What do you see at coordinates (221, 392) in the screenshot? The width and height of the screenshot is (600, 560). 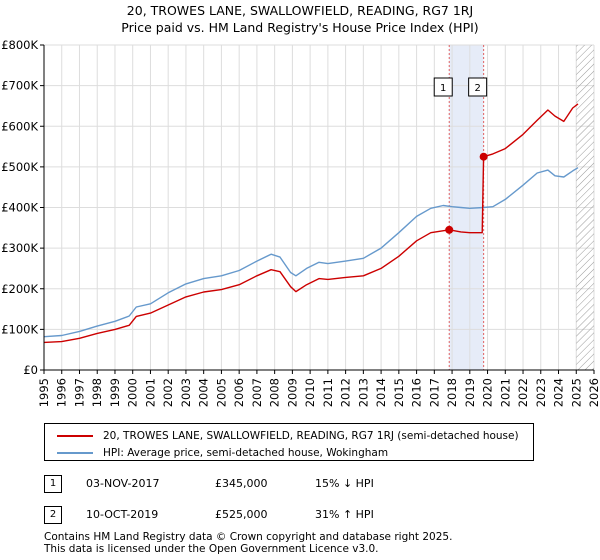 I see `x-tick-label: 2005` at bounding box center [221, 392].